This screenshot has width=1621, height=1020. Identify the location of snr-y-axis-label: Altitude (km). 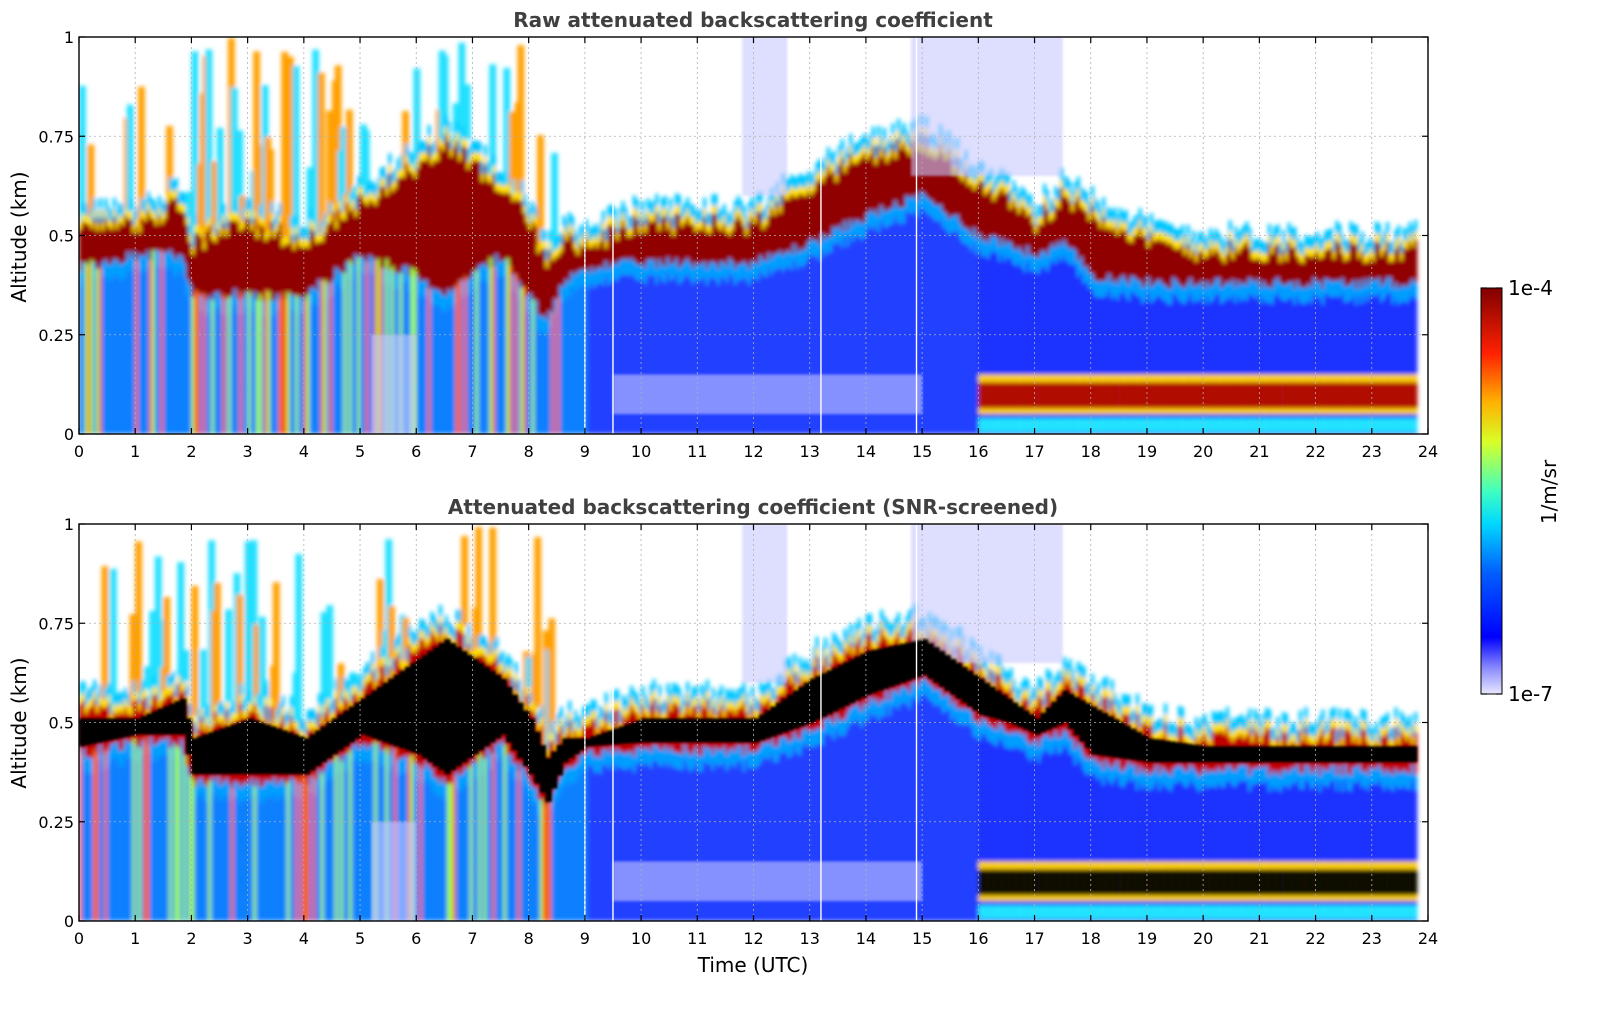
(19, 722).